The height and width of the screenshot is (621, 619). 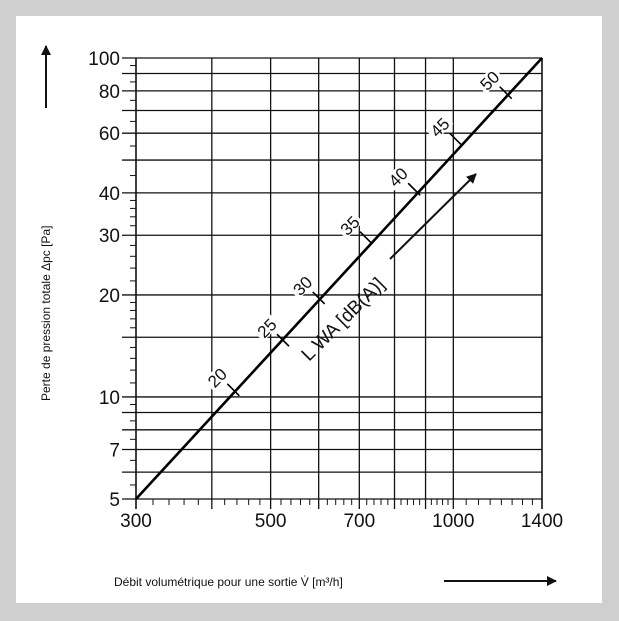 What do you see at coordinates (133, 275) in the screenshot?
I see `y-minor-ticks` at bounding box center [133, 275].